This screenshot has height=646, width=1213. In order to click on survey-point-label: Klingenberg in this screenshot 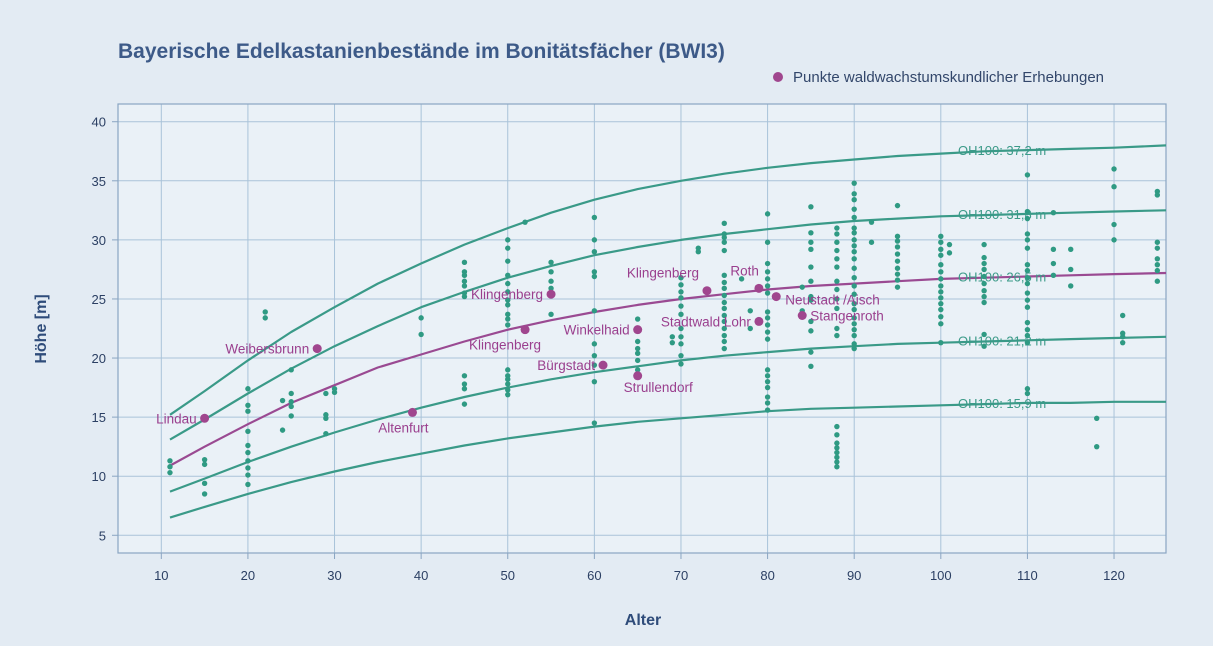, I will do `click(505, 345)`.